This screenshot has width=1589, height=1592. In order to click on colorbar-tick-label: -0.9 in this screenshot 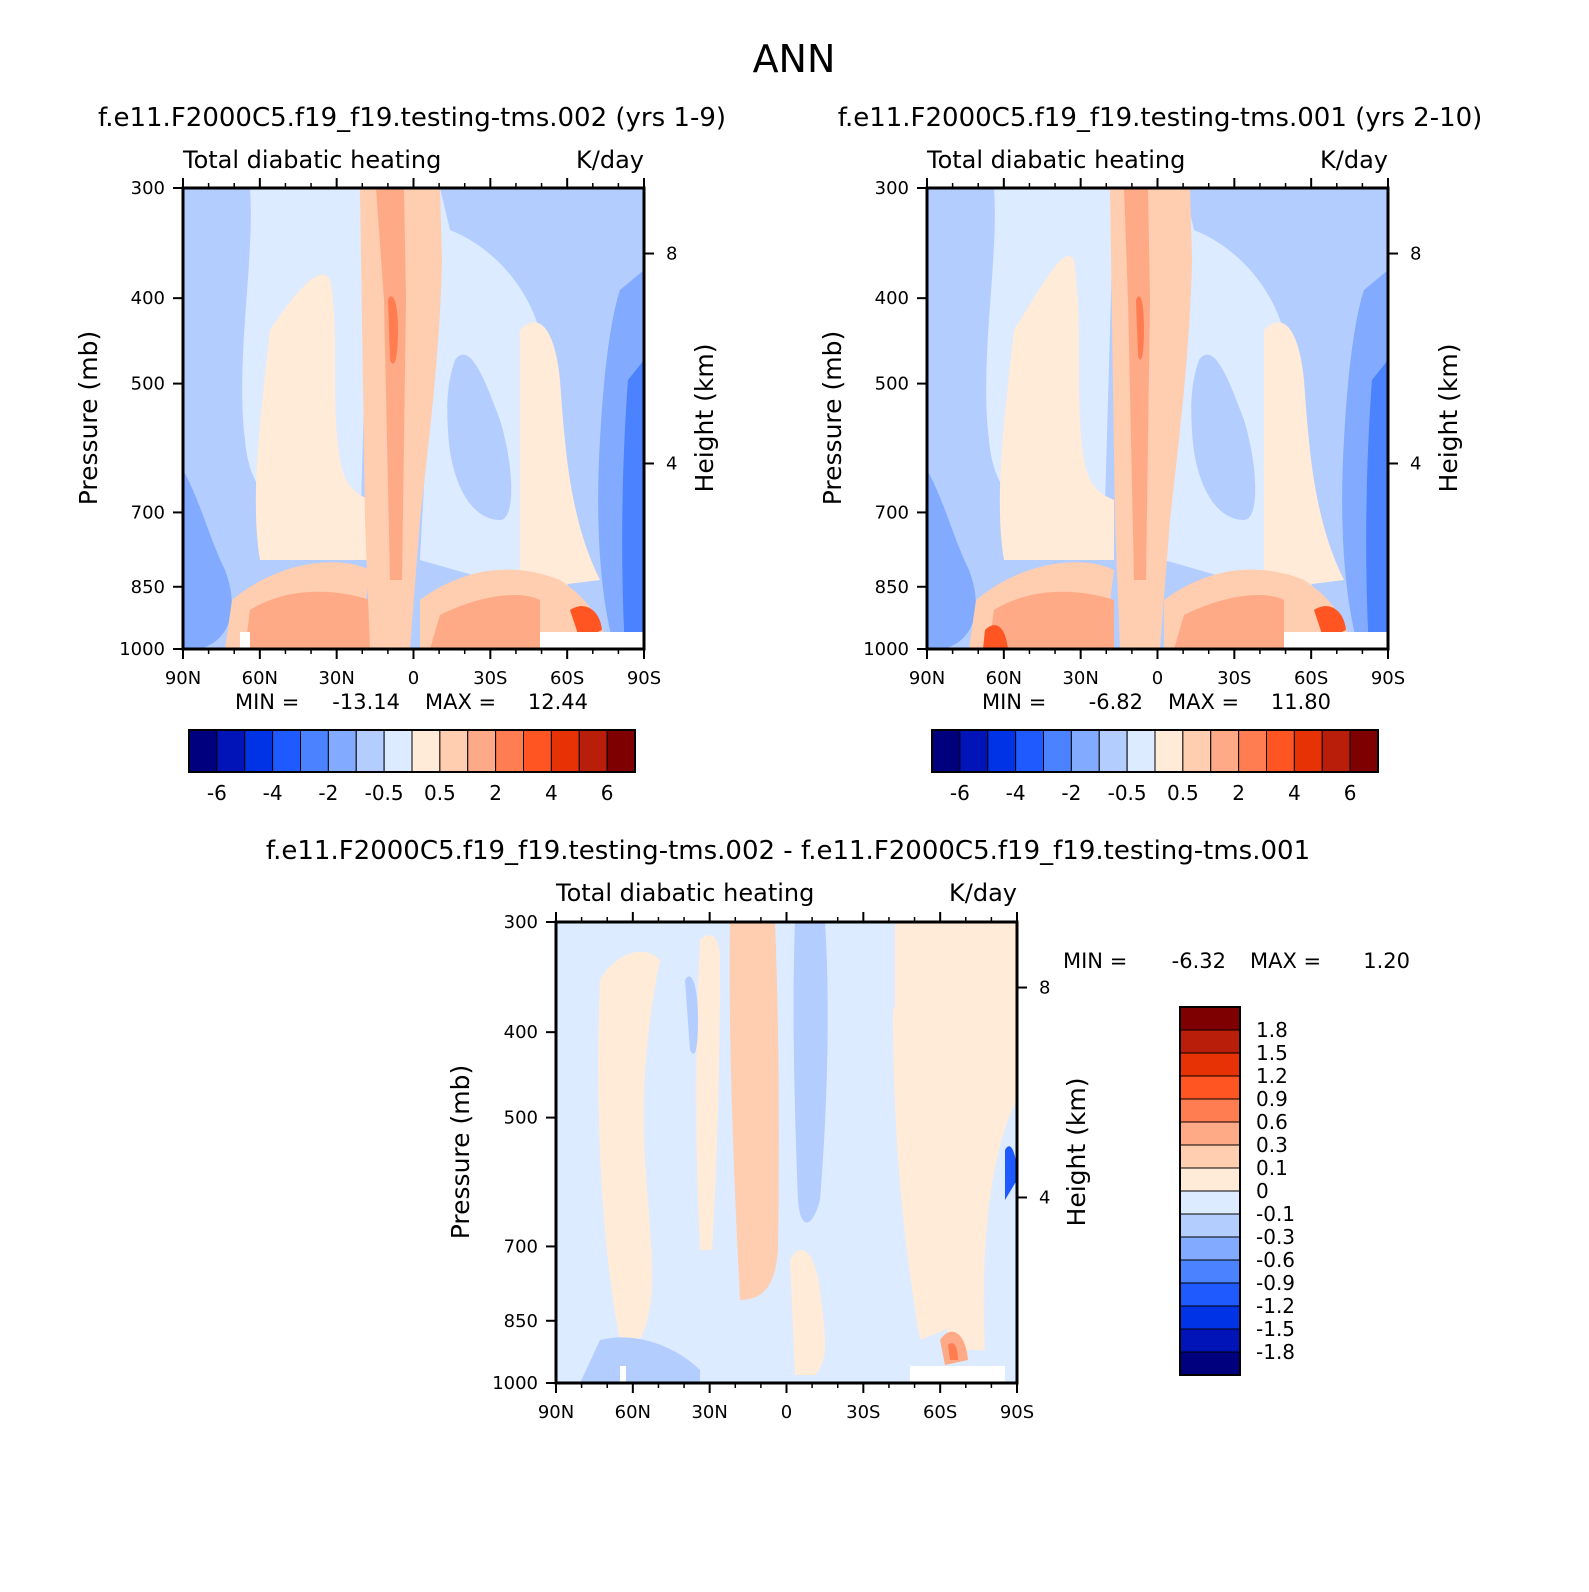, I will do `click(1275, 1283)`.